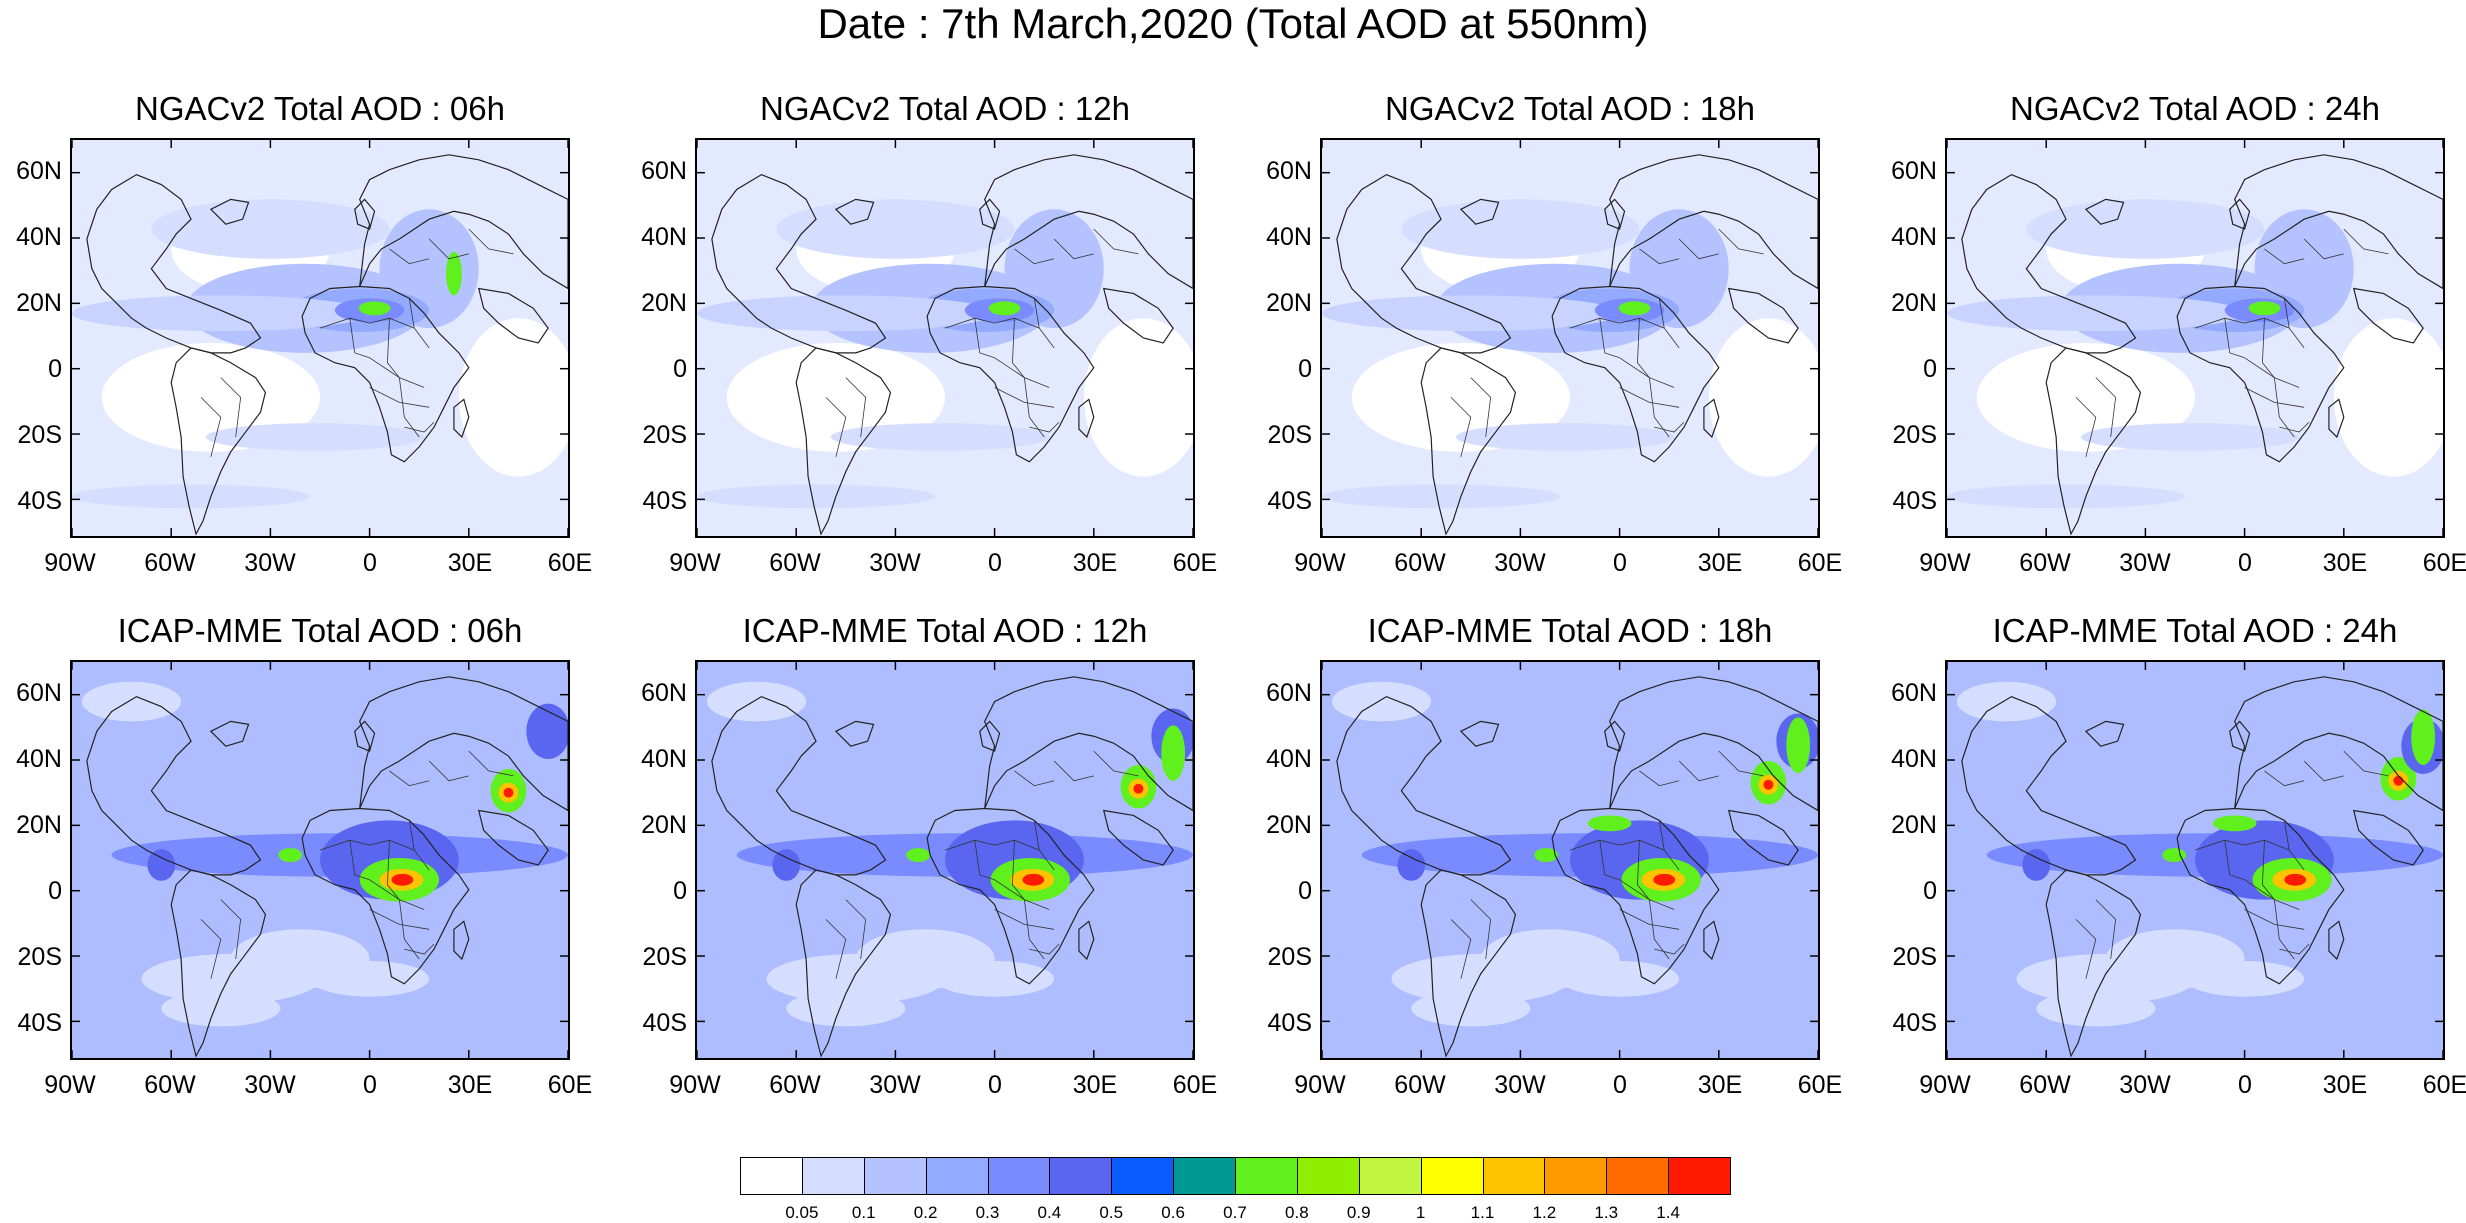  I want to click on colorbar-label: 0.5, so click(1111, 1212).